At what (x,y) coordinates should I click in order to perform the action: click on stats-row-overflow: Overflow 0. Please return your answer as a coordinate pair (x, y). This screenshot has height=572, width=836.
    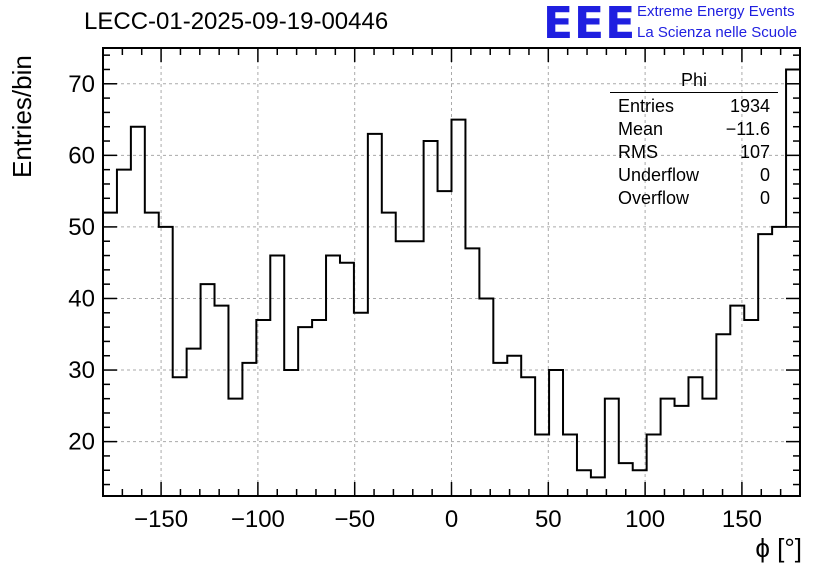
    Looking at the image, I should click on (694, 198).